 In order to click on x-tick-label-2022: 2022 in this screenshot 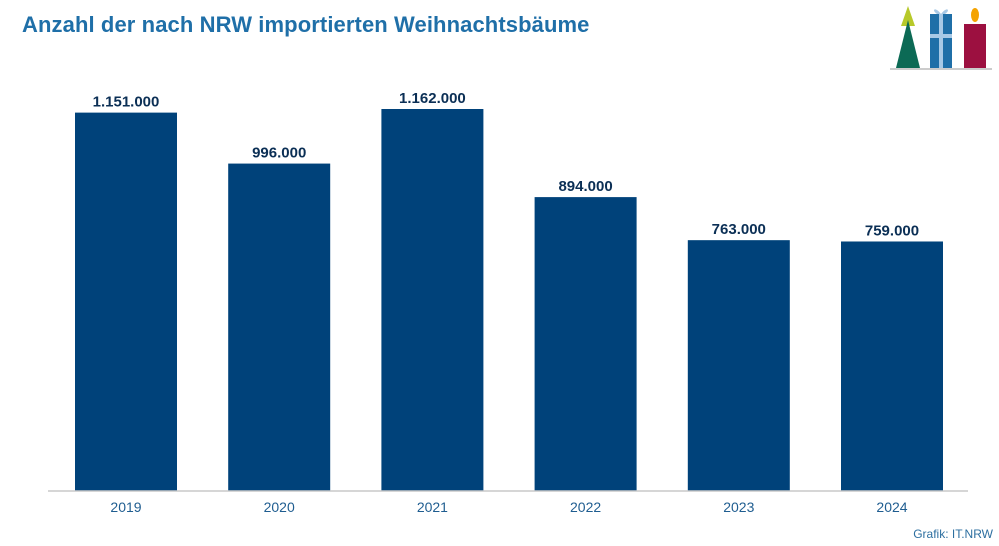, I will do `click(585, 507)`.